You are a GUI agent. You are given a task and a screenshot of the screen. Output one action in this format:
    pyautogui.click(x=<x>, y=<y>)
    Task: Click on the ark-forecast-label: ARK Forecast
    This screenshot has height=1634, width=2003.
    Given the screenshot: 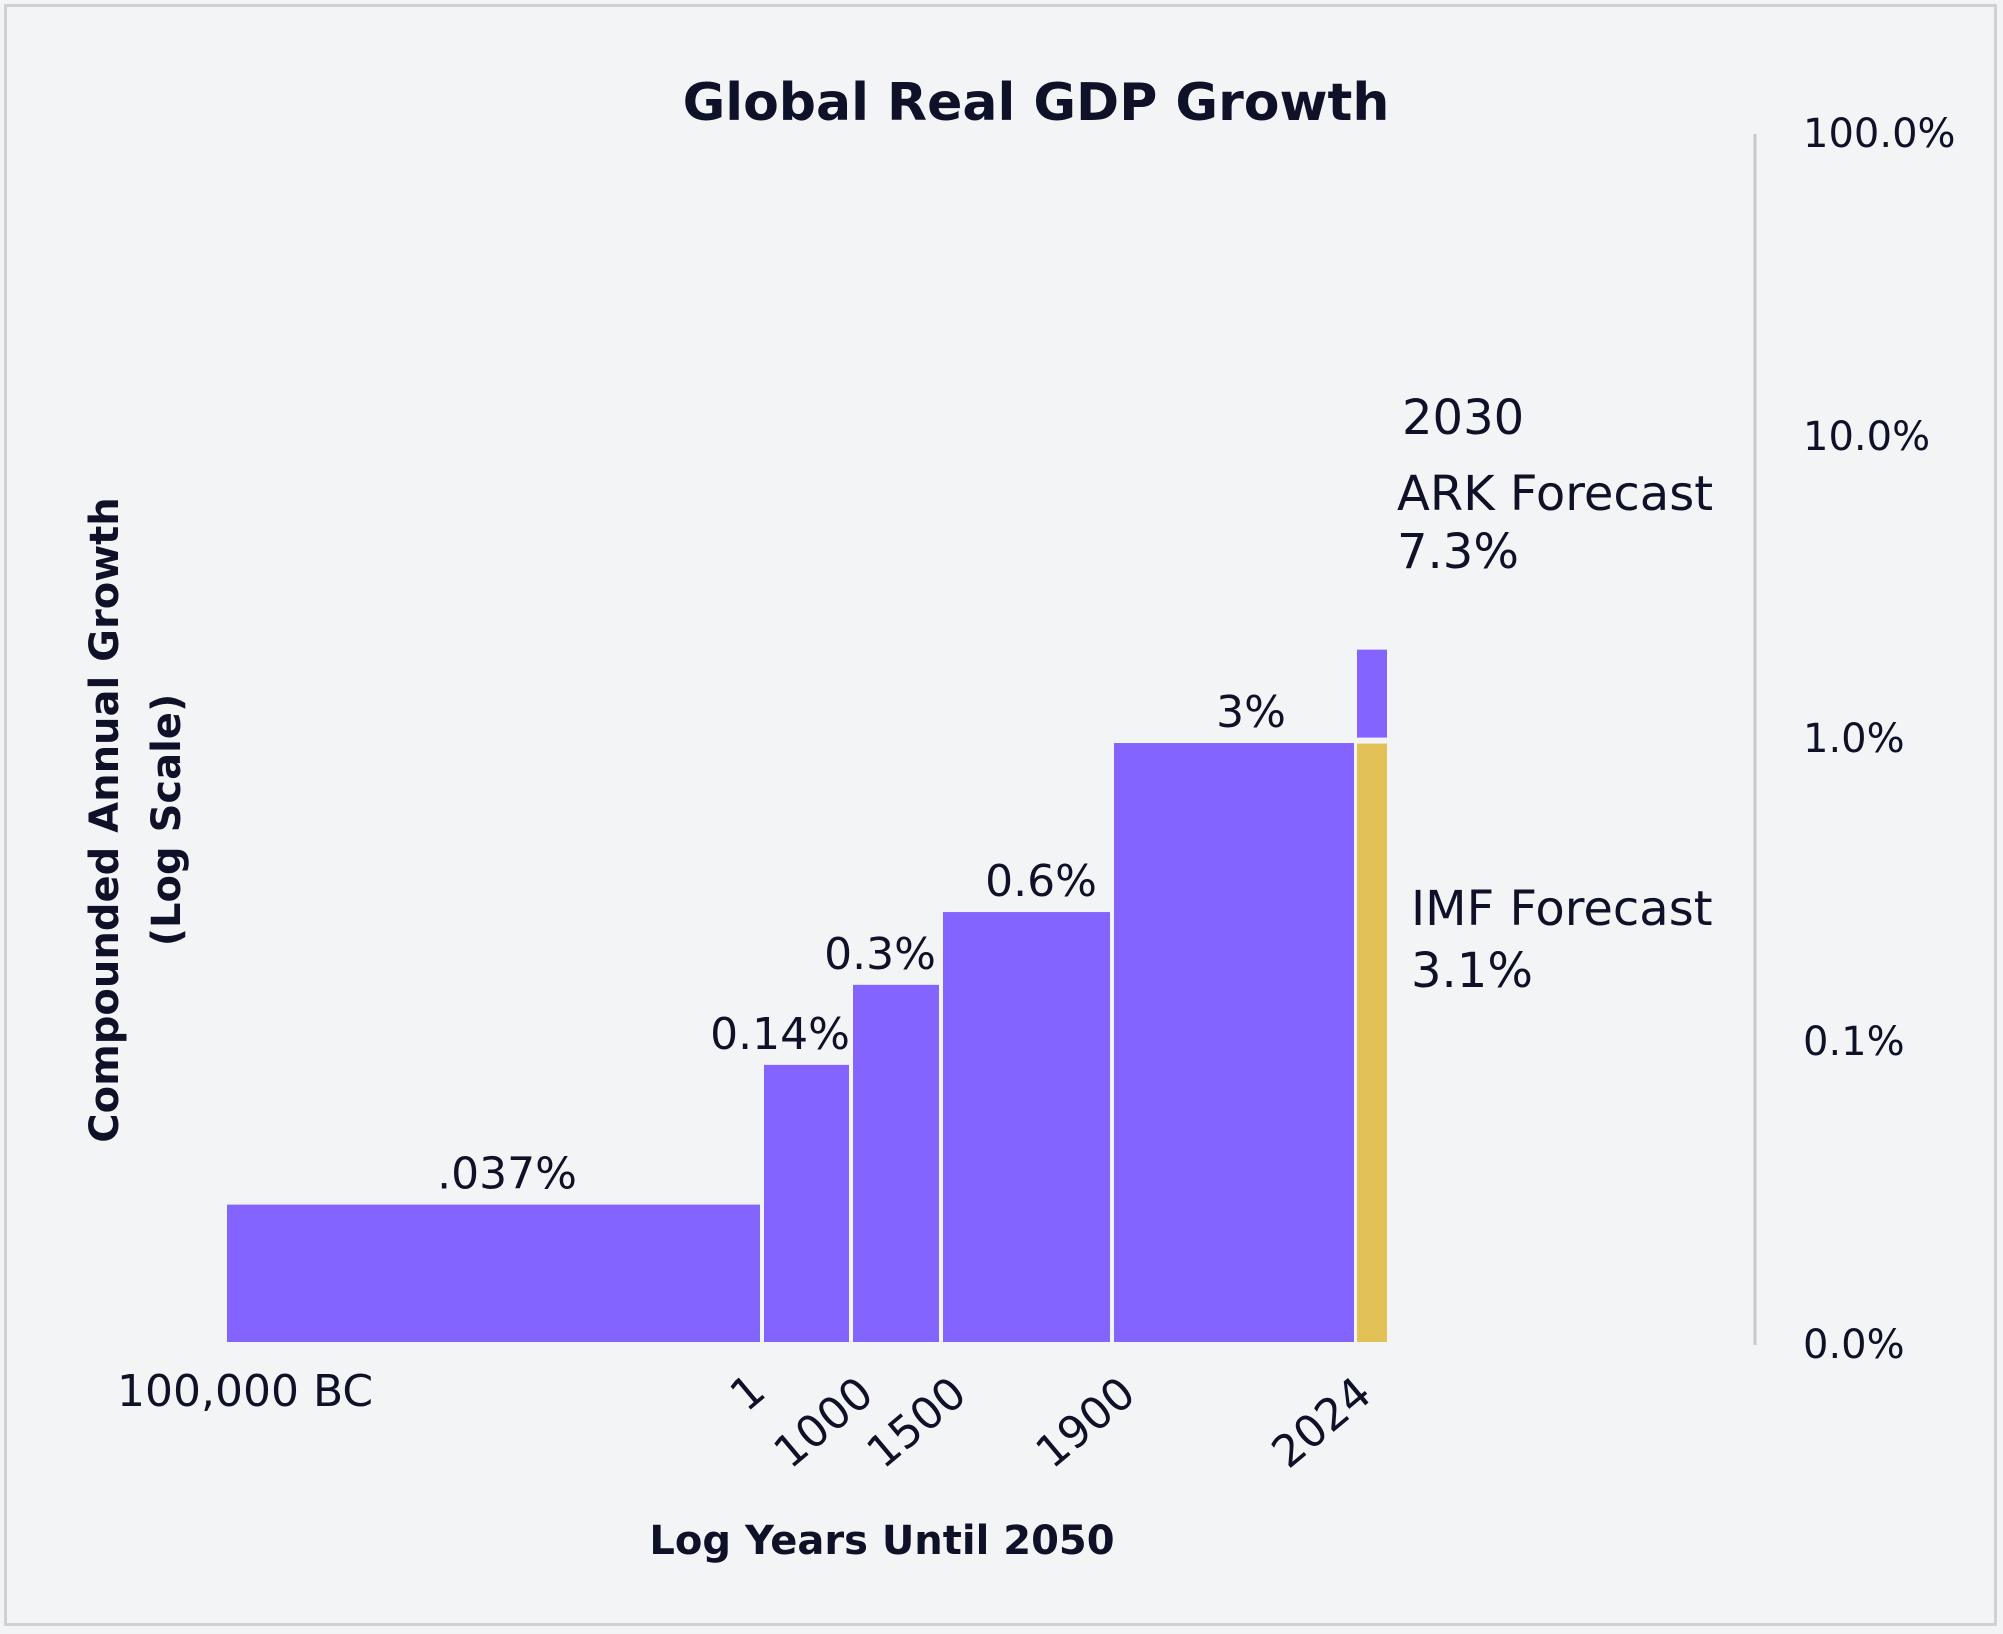 What is the action you would take?
    pyautogui.click(x=1555, y=494)
    